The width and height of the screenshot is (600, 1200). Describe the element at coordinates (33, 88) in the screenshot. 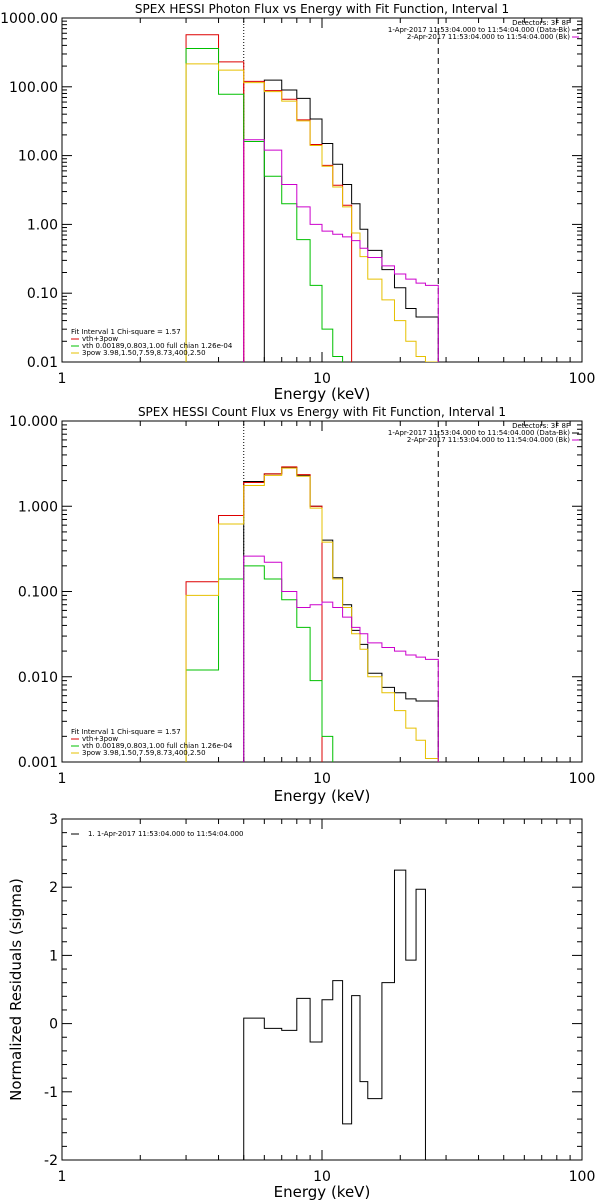

I see `y-tick-label: 100.00` at that location.